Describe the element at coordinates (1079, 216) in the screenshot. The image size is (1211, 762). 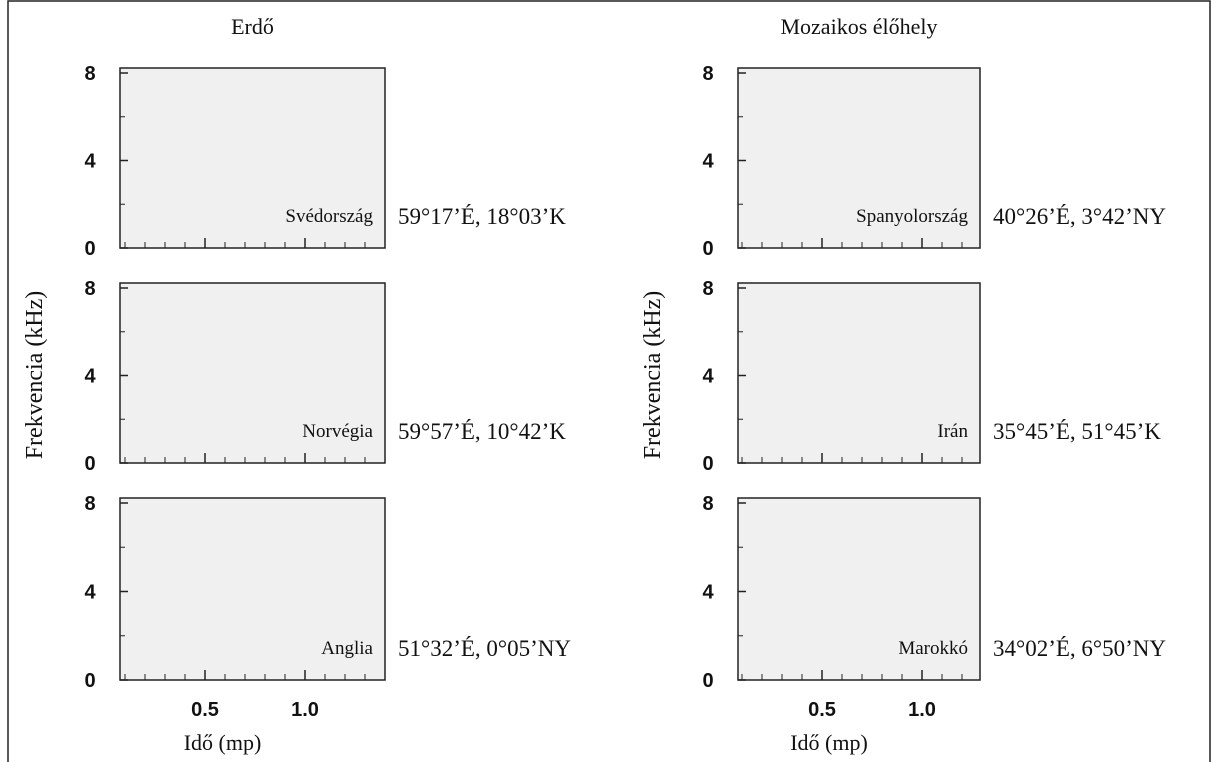
I see `coordinates: 40°26’É, 3°42’NY` at that location.